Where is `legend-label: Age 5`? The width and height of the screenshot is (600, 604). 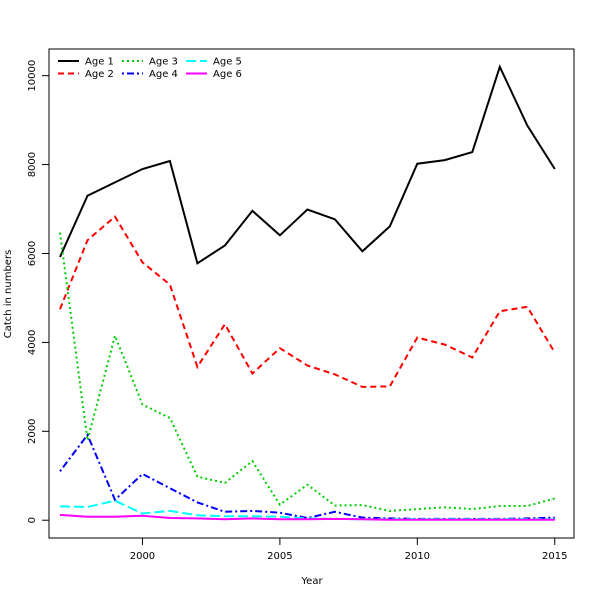
legend-label: Age 5 is located at coordinates (227, 62).